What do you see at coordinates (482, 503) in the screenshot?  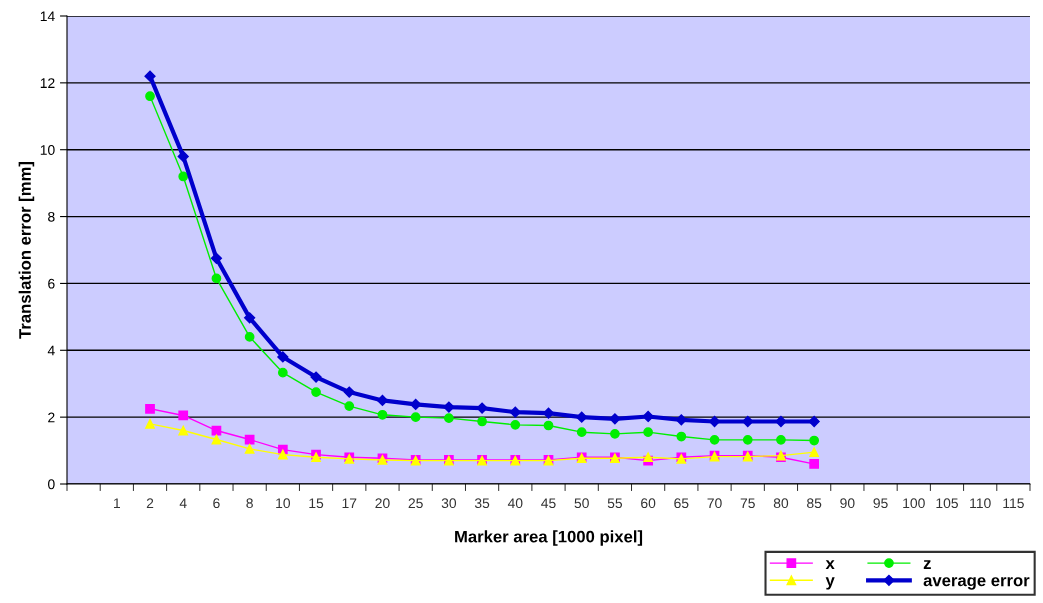 I see `x-tick-label: 35` at bounding box center [482, 503].